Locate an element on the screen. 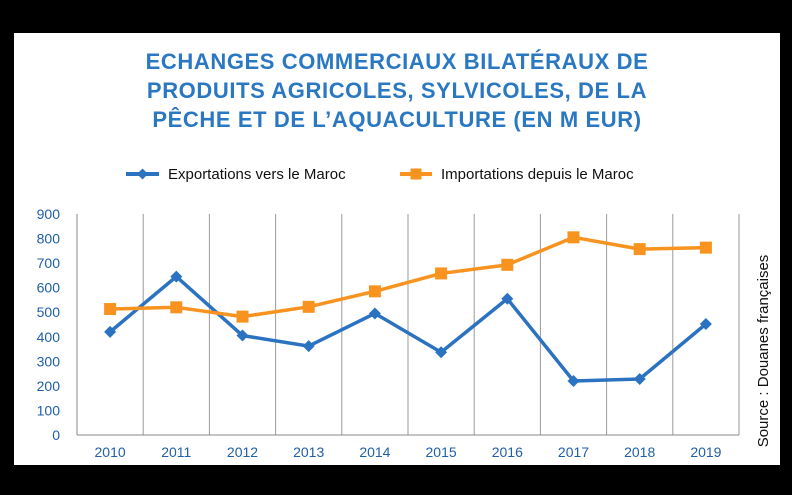 The height and width of the screenshot is (495, 792). exports-point-2015 is located at coordinates (441, 352).